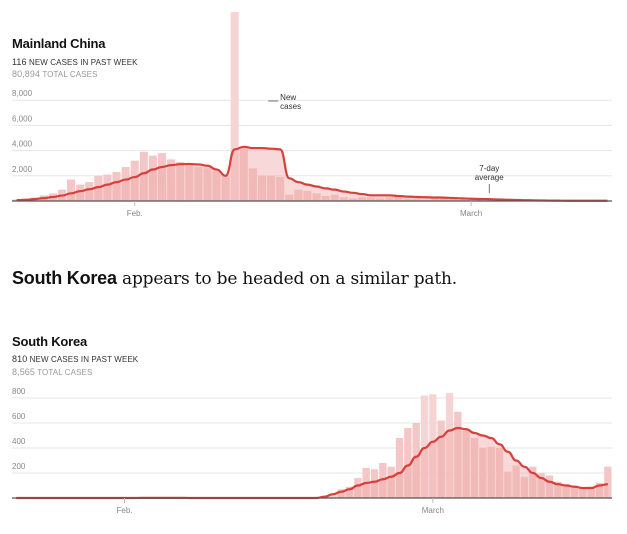 The width and height of the screenshot is (627, 534). Describe the element at coordinates (19, 62) in the screenshot. I see `new-cases-value: 116` at that location.